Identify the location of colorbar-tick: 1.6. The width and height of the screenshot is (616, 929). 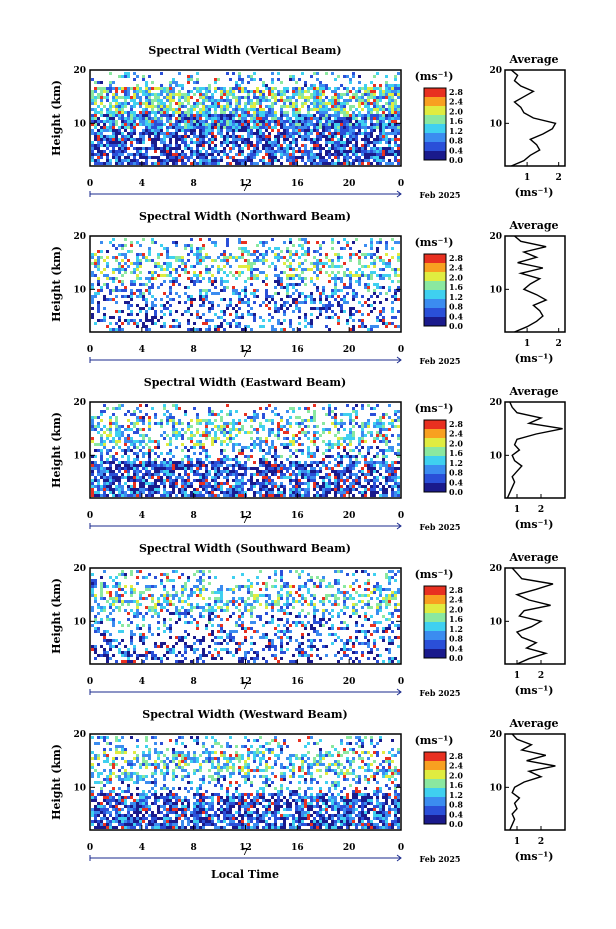
(456, 121).